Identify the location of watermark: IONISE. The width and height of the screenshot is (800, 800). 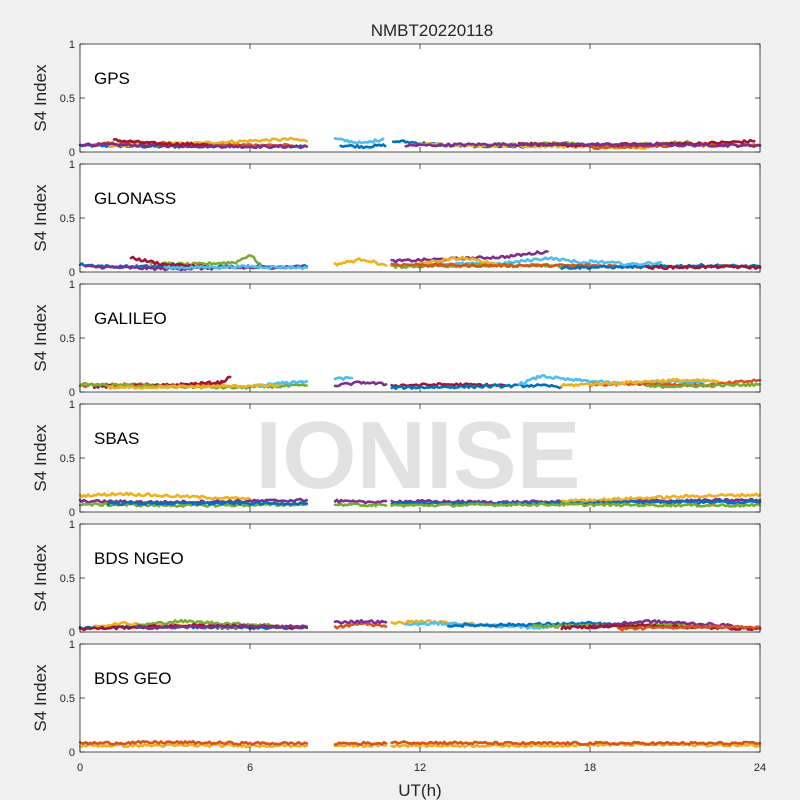
(417, 455).